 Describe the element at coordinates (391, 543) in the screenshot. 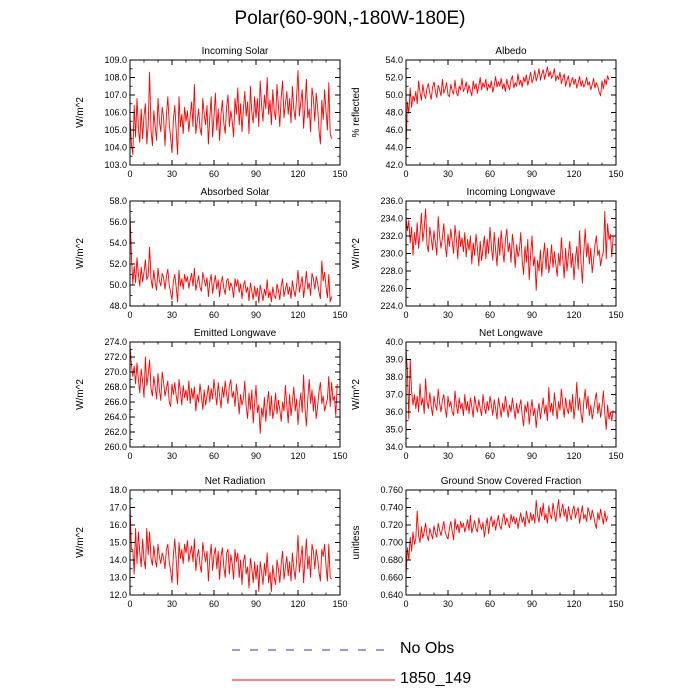

I see `y-tick-label: 0.700` at that location.